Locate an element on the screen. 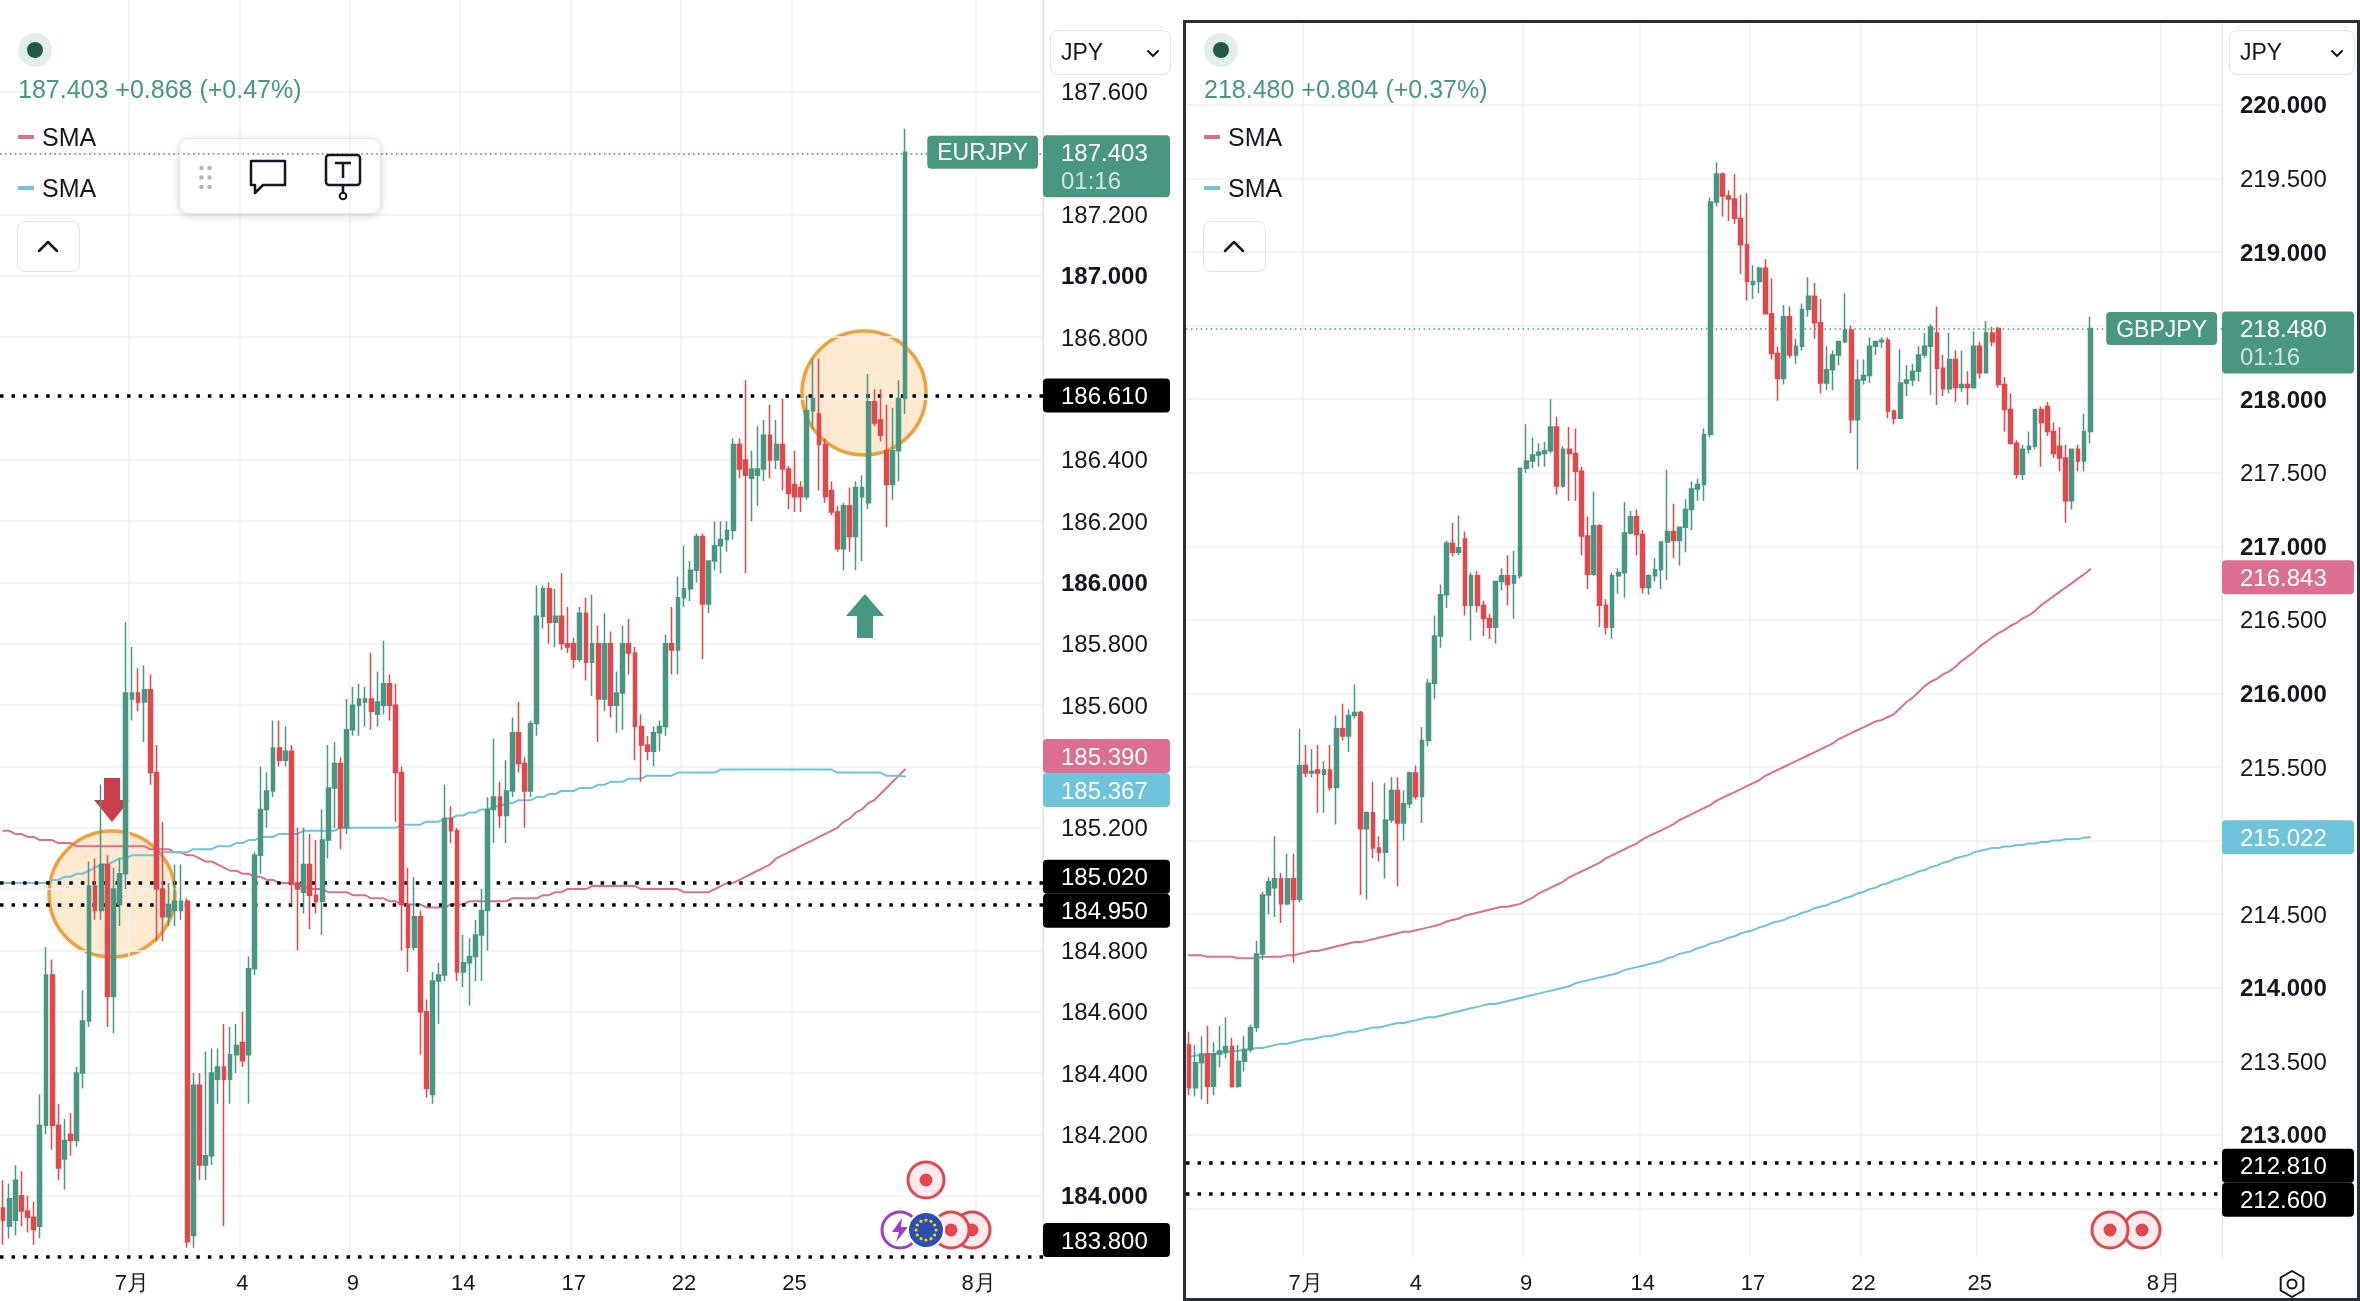 This screenshot has height=1301, width=2360. text: 215.022 is located at coordinates (2283, 837).